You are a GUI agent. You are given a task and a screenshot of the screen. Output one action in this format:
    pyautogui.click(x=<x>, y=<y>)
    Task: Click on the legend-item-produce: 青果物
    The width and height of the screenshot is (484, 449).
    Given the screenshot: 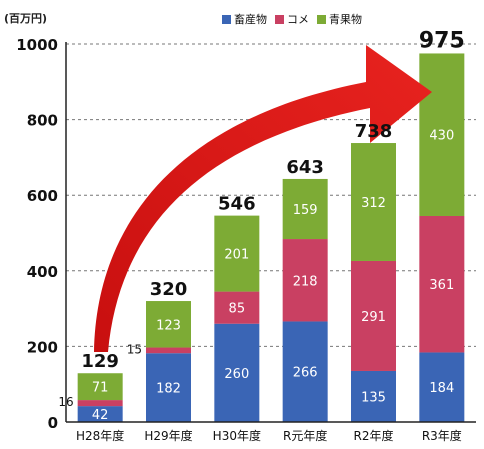 What is the action you would take?
    pyautogui.click(x=339, y=19)
    